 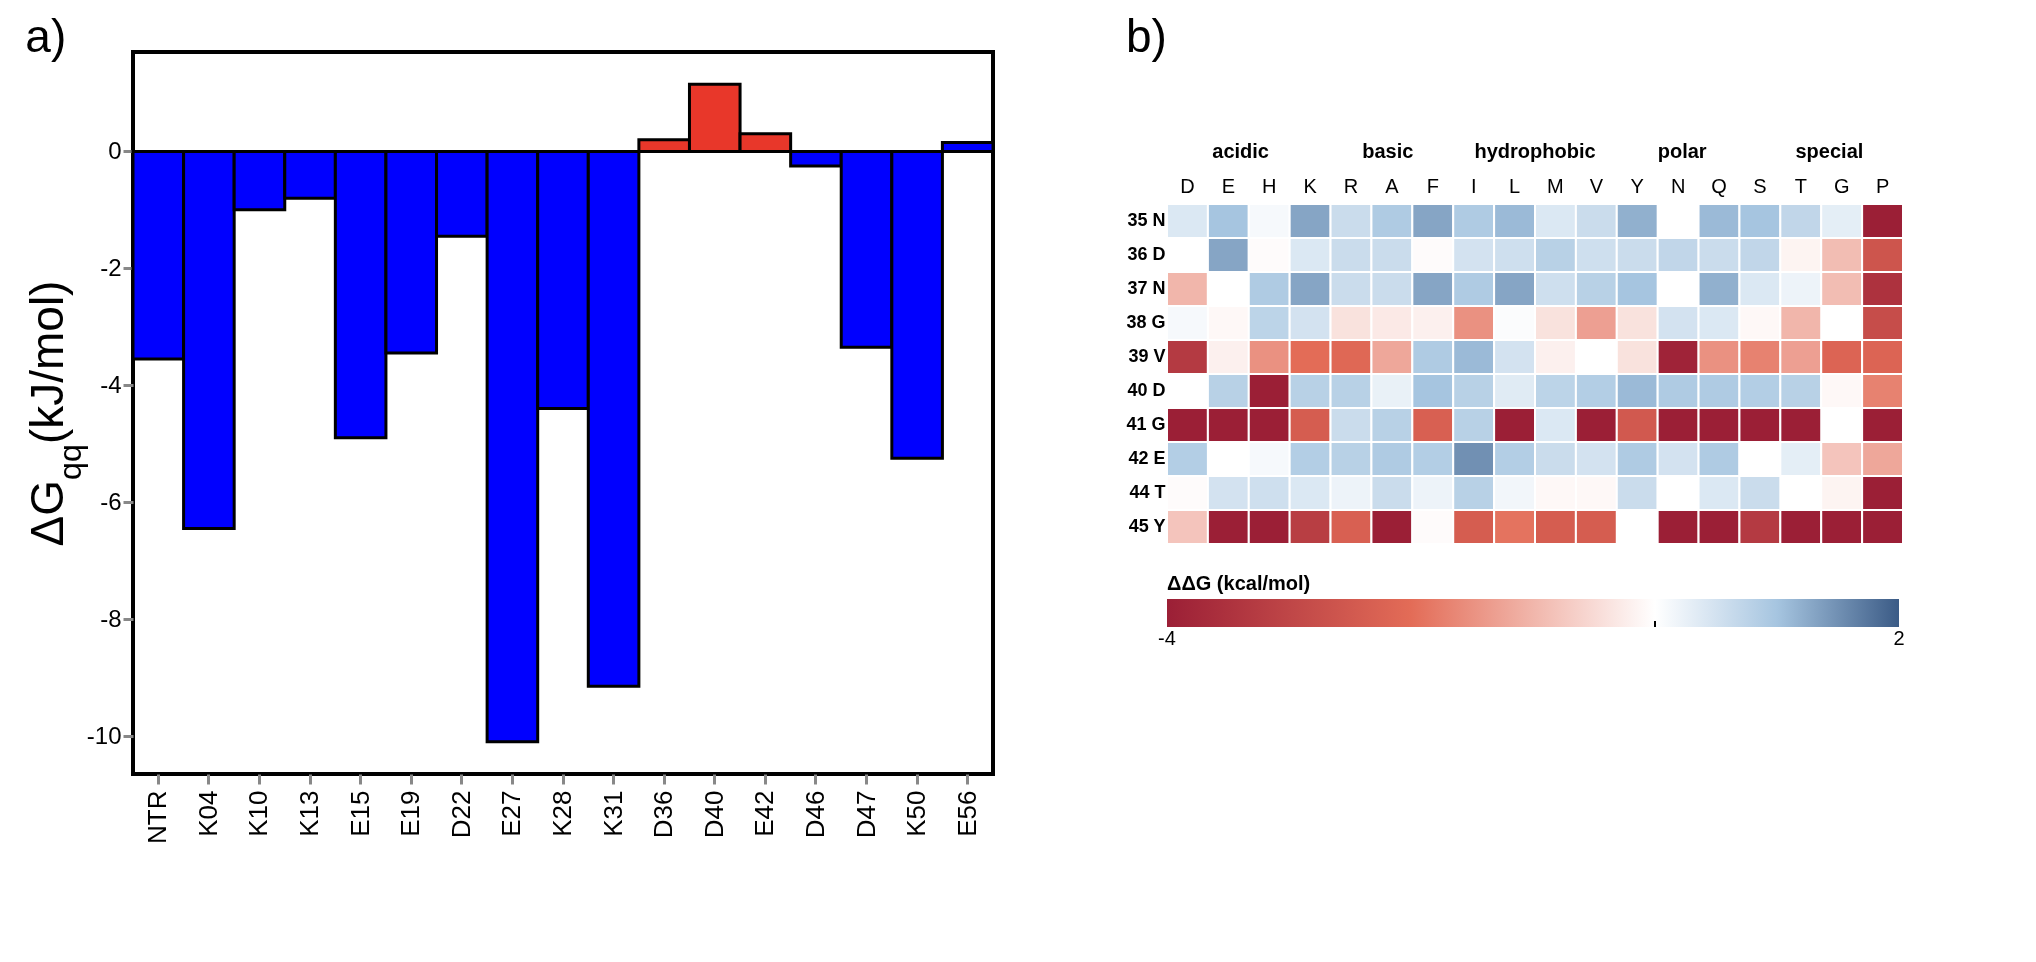 What do you see at coordinates (1239, 583) in the screenshot?
I see `color-bar-title: ΔΔG (kcal/mol)` at bounding box center [1239, 583].